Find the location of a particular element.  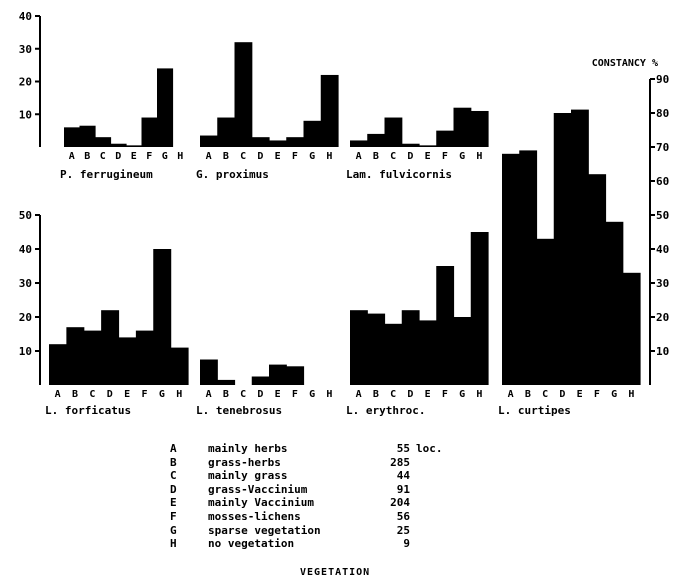

y-tick-label: 30 is located at coordinates (25, 283).